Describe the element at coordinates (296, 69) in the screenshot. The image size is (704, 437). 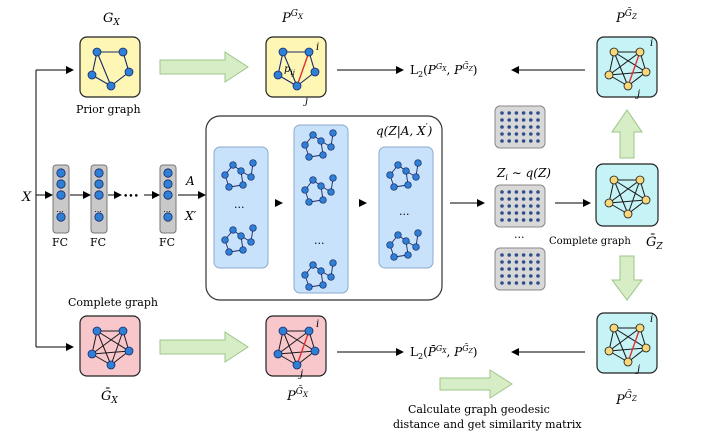
I see `p-gx-top-nodes` at that location.